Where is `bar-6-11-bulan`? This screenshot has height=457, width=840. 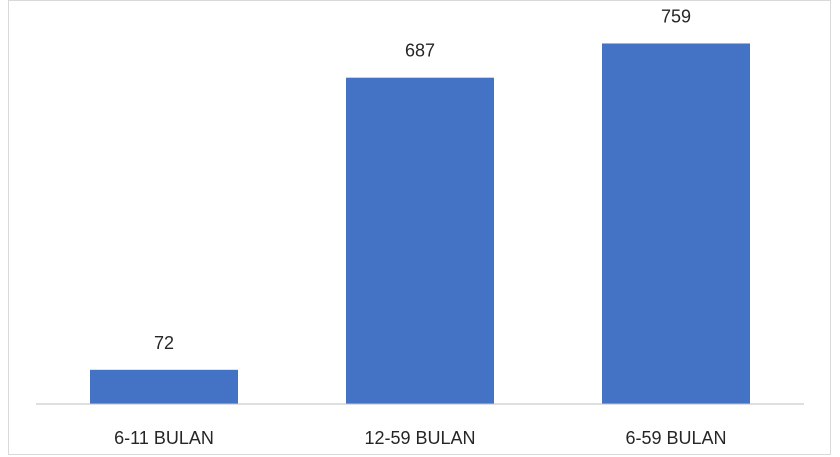 bar-6-11-bulan is located at coordinates (164, 386).